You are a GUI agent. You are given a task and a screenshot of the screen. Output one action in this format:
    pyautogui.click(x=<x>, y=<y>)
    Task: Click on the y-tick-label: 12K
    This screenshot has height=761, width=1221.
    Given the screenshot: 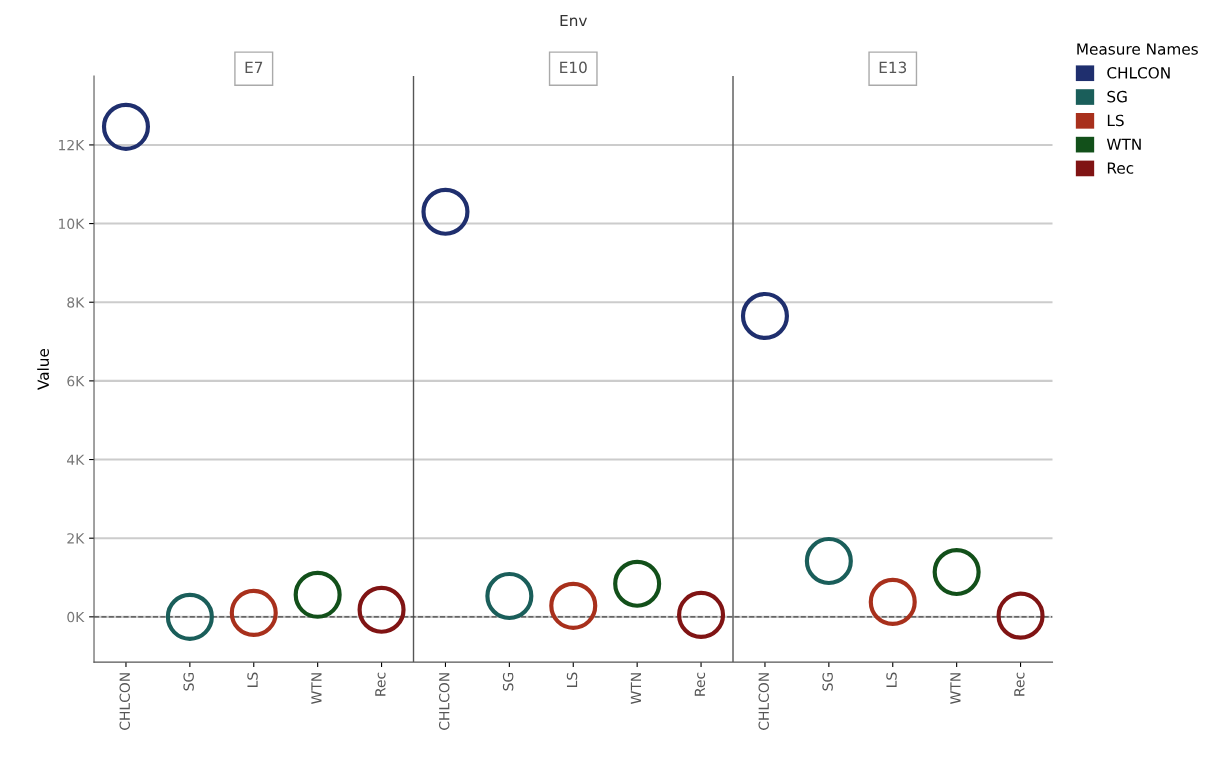 What is the action you would take?
    pyautogui.click(x=72, y=145)
    